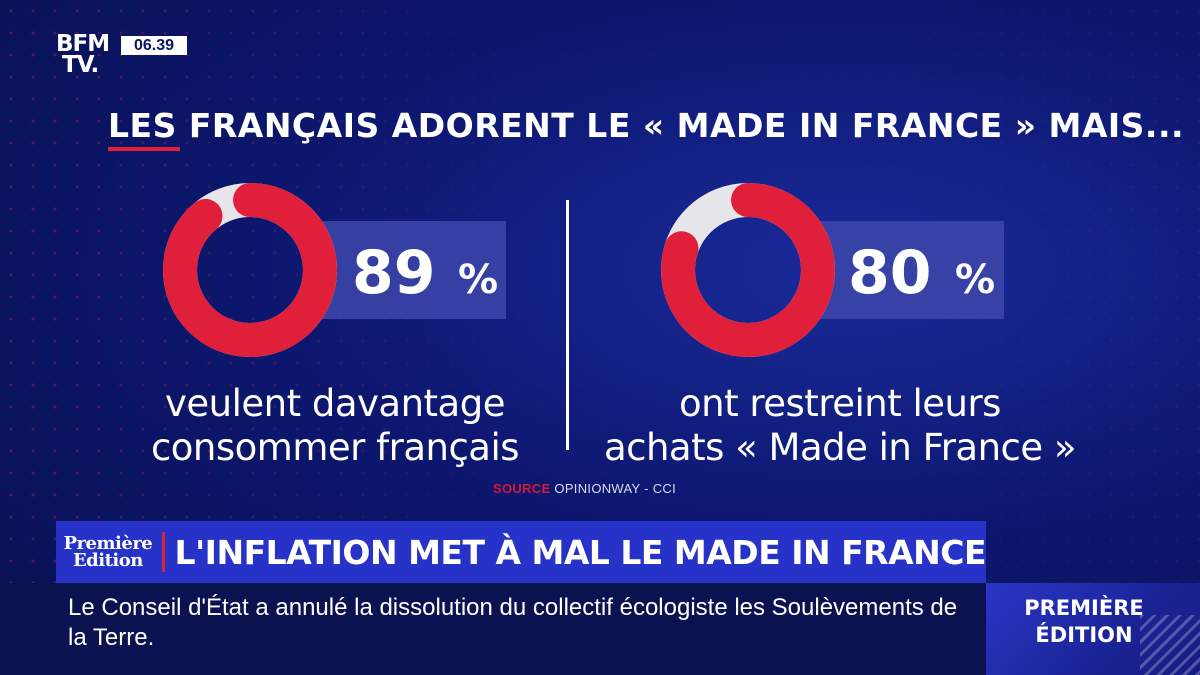  Describe the element at coordinates (335, 403) in the screenshot. I see `caption-left-line-1: veulent davantage` at that location.